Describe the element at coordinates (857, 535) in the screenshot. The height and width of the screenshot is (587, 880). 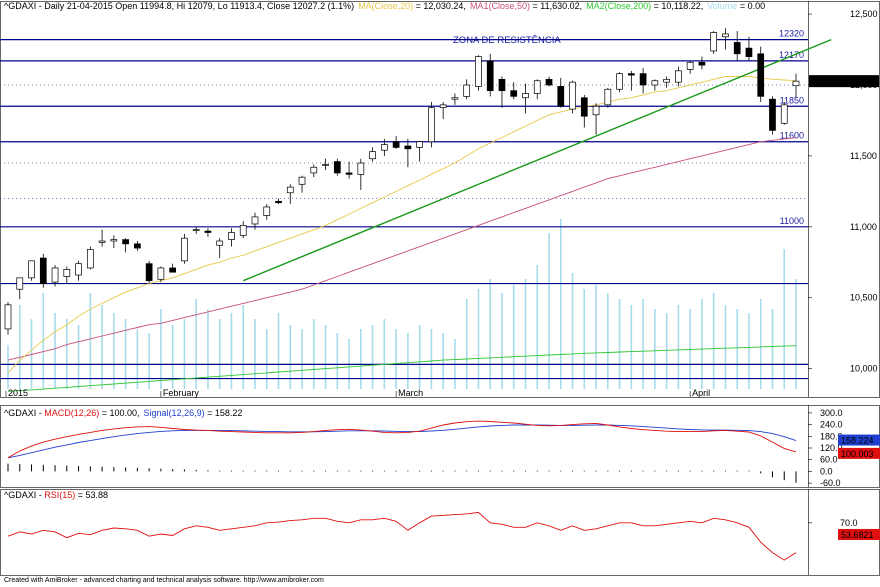
I see `rsi-value-label: 53.6821` at that location.